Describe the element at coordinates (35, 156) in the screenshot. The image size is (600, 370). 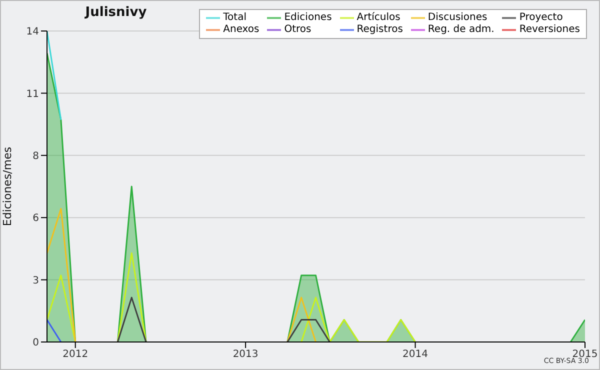
I see `y-tick-label: 8` at that location.